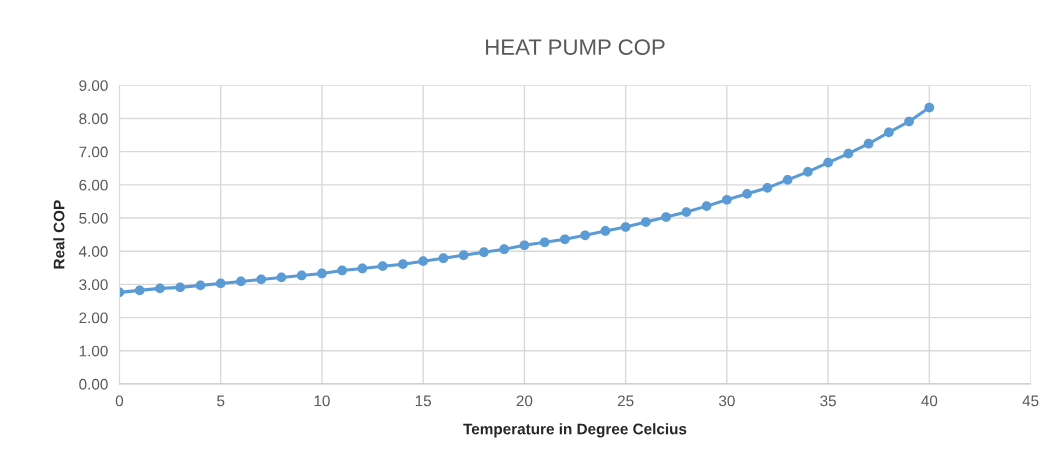 The image size is (1057, 474). What do you see at coordinates (119, 401) in the screenshot?
I see `x-tick-label: 0` at bounding box center [119, 401].